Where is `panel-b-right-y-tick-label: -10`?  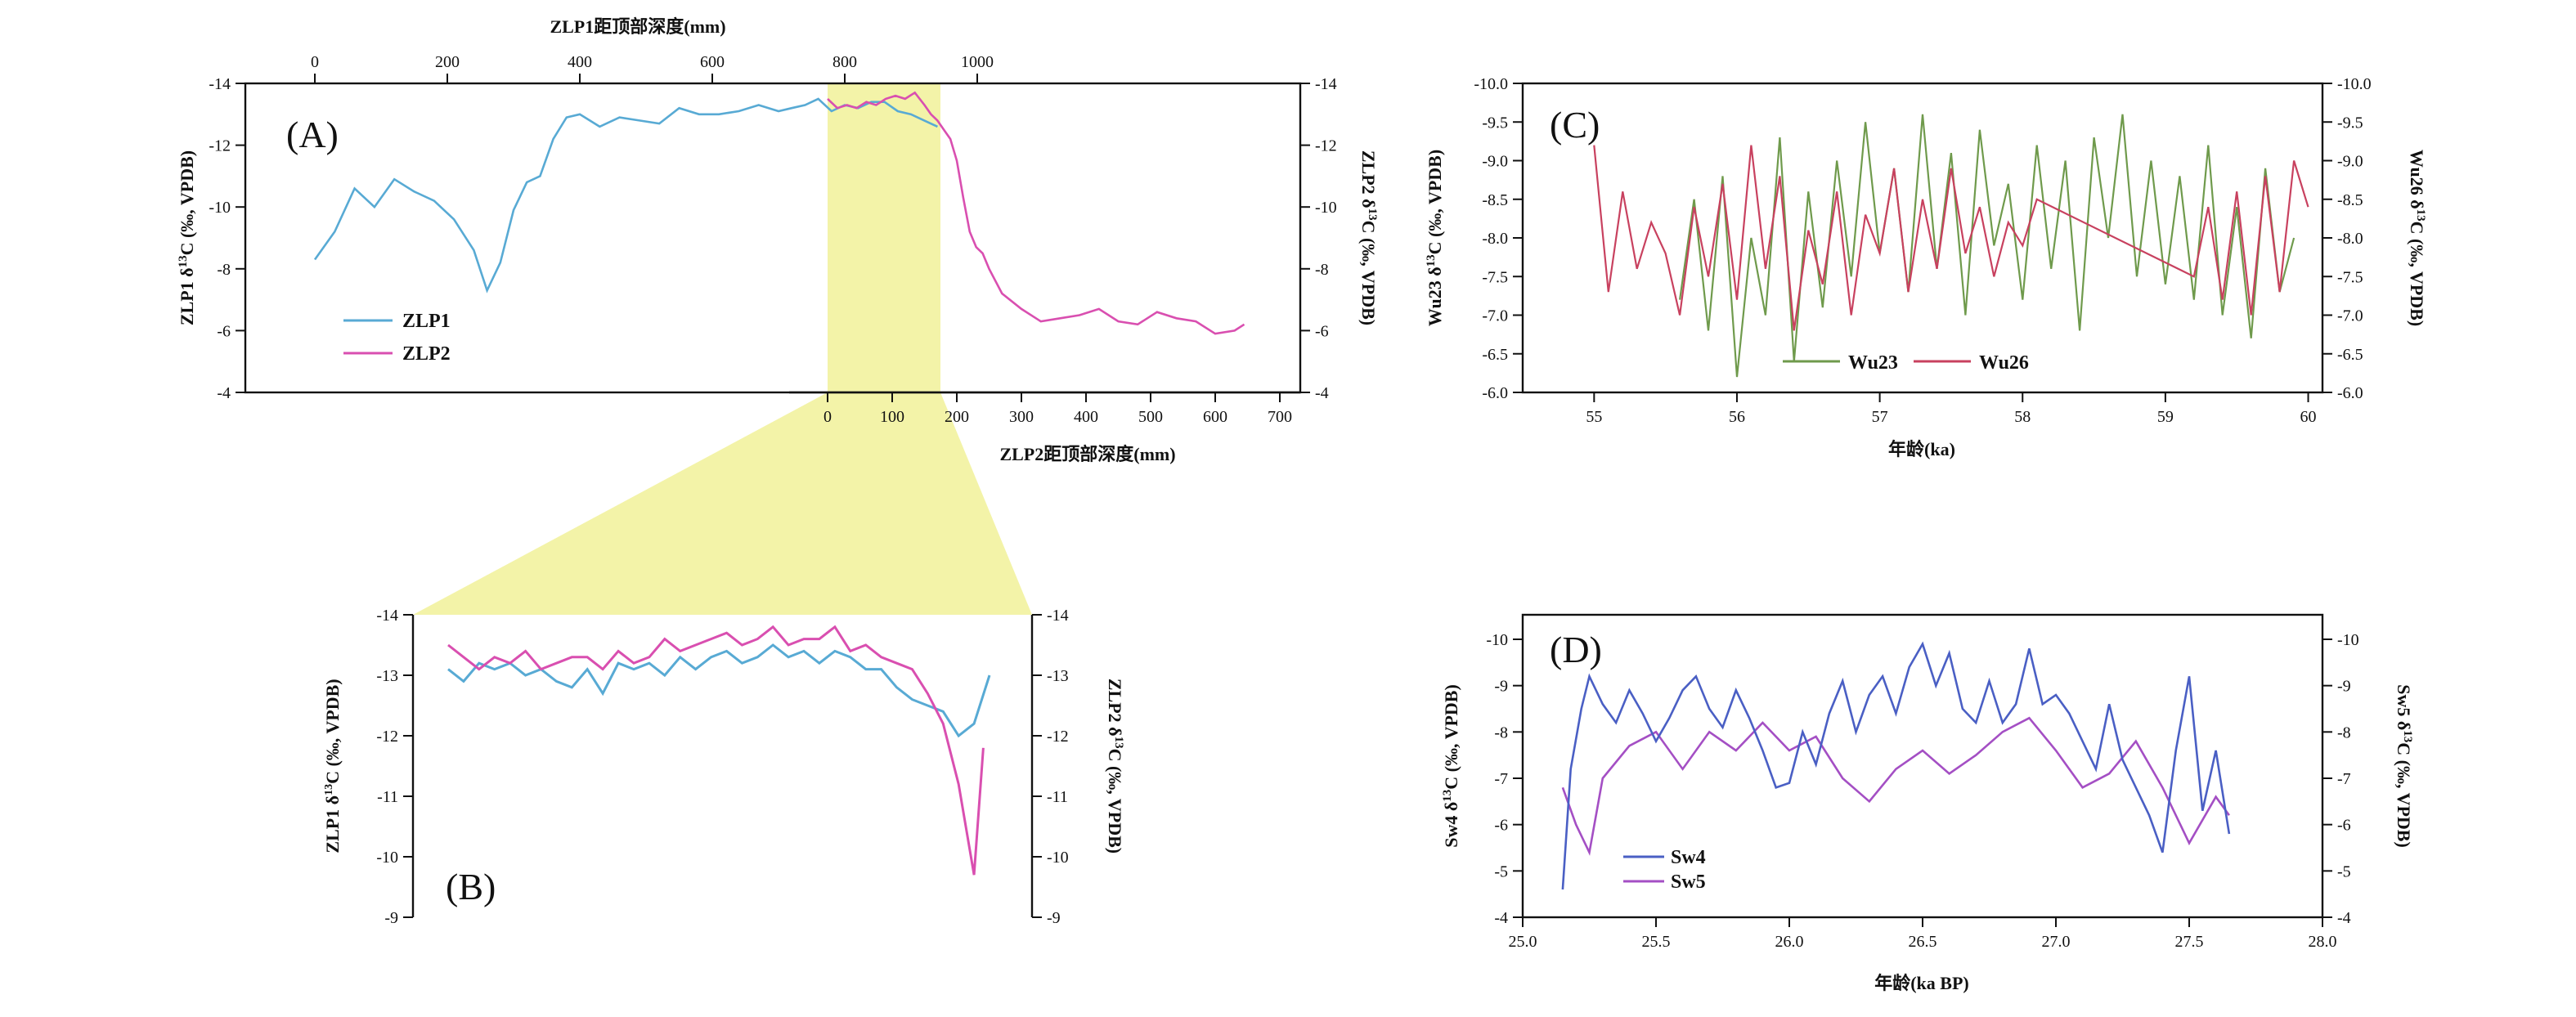
panel-b-right-y-tick-label: -10 is located at coordinates (1058, 858).